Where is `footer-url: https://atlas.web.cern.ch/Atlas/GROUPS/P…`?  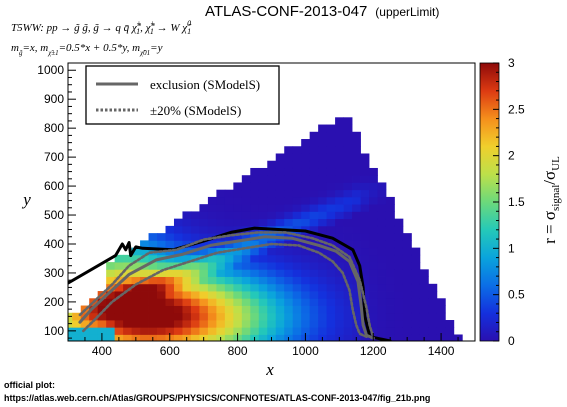
footer-url: https://atlas.web.cern.ch/Atlas/GROUPS/P… is located at coordinates (217, 398).